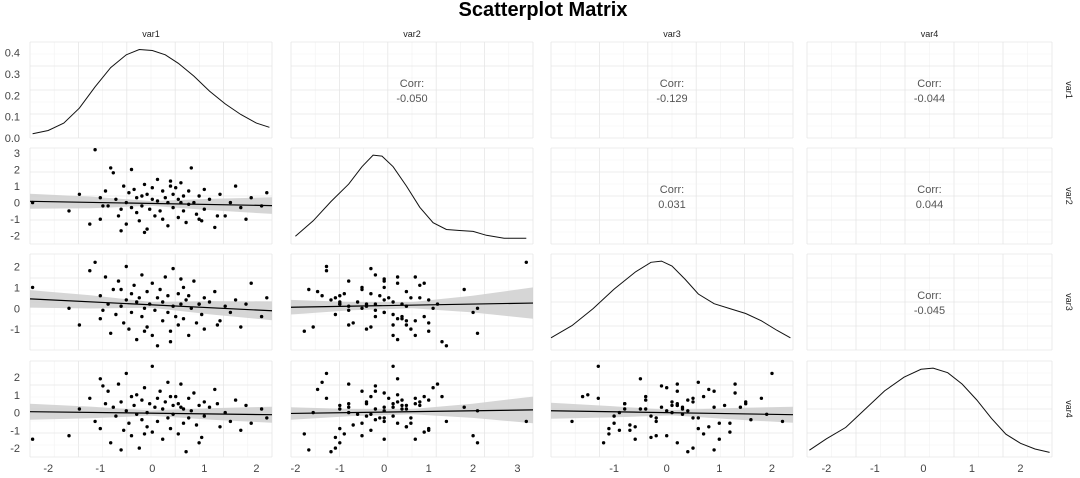  What do you see at coordinates (412, 412) in the screenshot?
I see `regression-line-var4_vs_var2` at bounding box center [412, 412].